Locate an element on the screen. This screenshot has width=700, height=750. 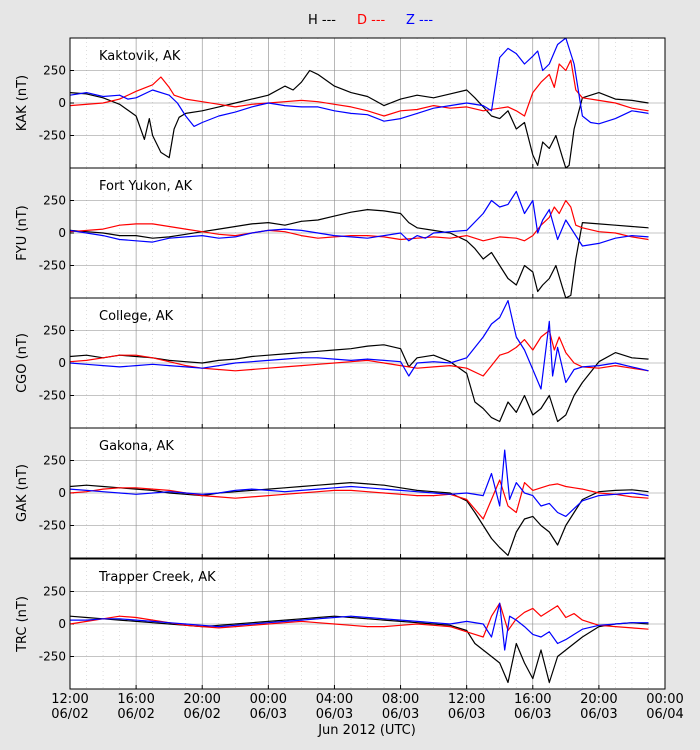
y-axis-label: CGO (nT) is located at coordinates (22, 363).